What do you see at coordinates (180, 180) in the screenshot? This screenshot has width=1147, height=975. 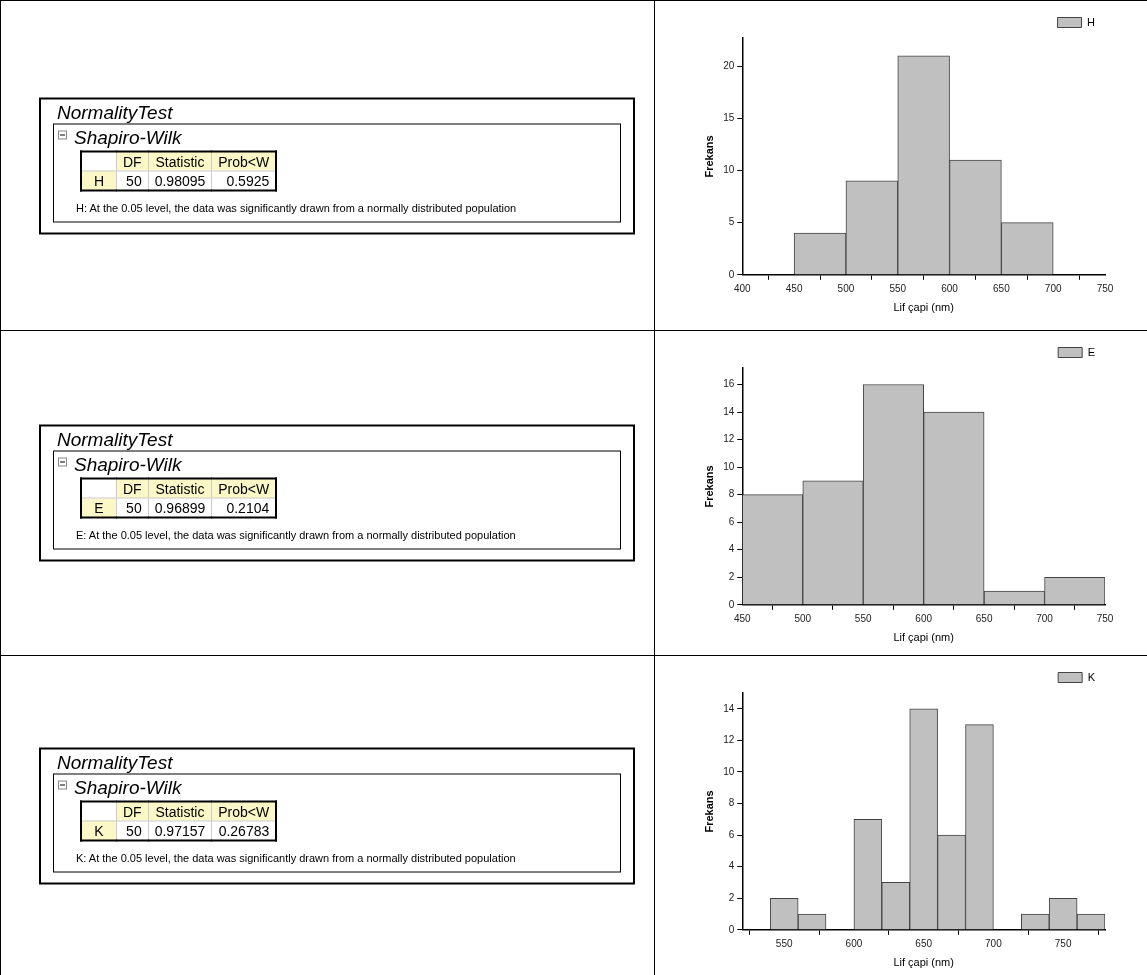 I see `text: 0.98095` at bounding box center [180, 180].